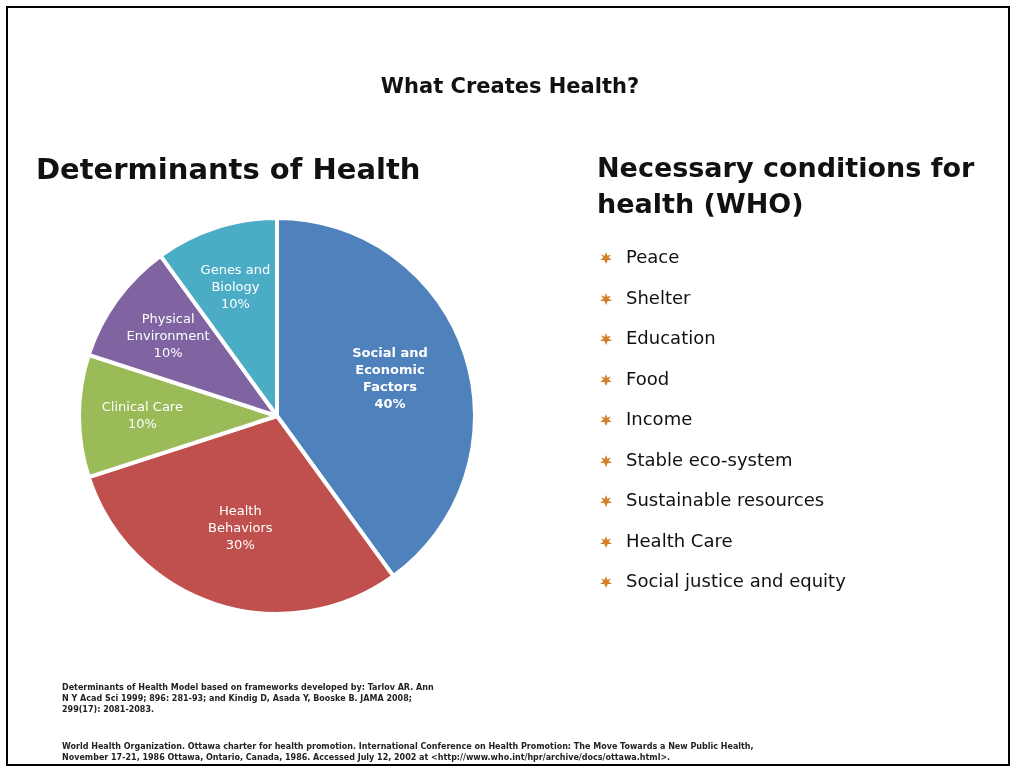 This screenshot has height=776, width=1020. I want to click on text: Health Care, so click(679, 540).